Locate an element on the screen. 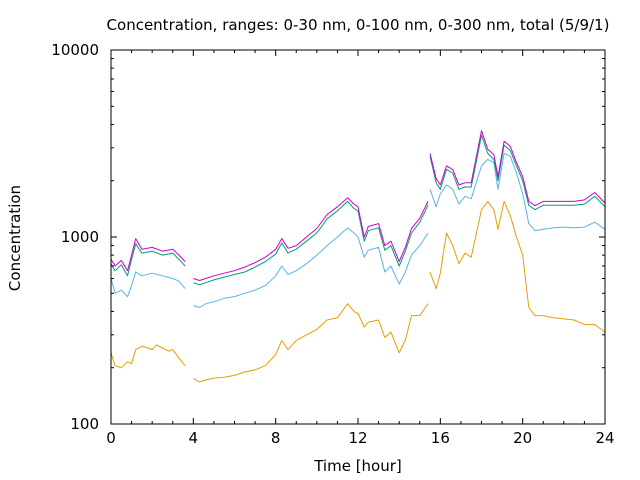 This screenshot has height=480, width=640. x-tick-label: 0 is located at coordinates (111, 438).